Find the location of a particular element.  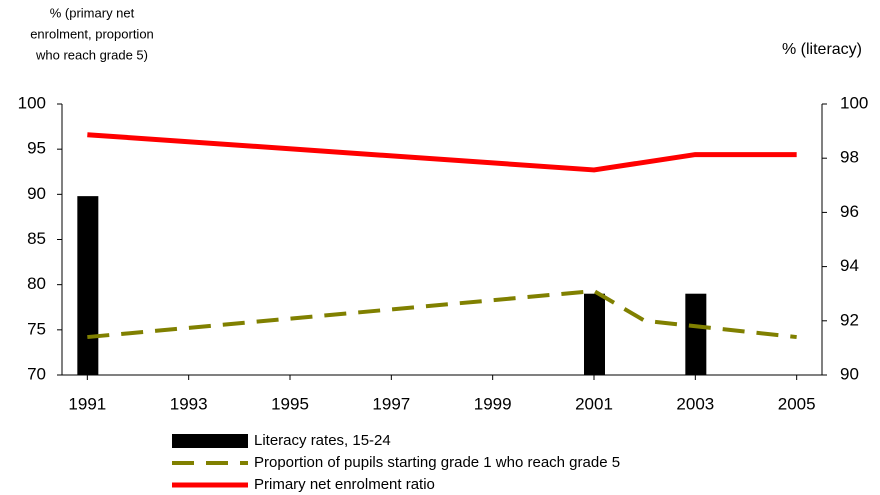

x-tick-label: 1991 is located at coordinates (87, 403).